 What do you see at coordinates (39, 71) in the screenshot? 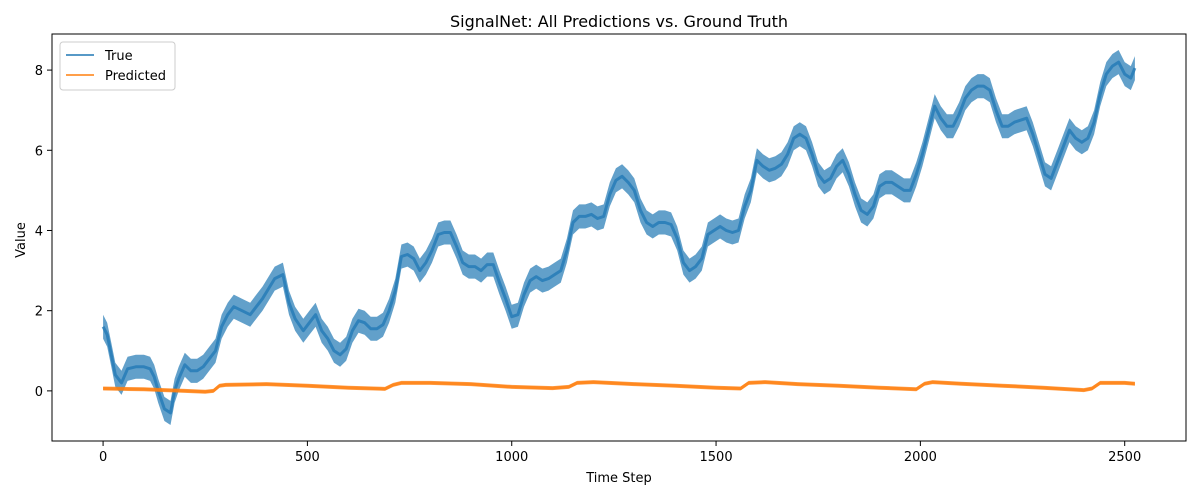
I see `y-tick-label: 8` at bounding box center [39, 71].